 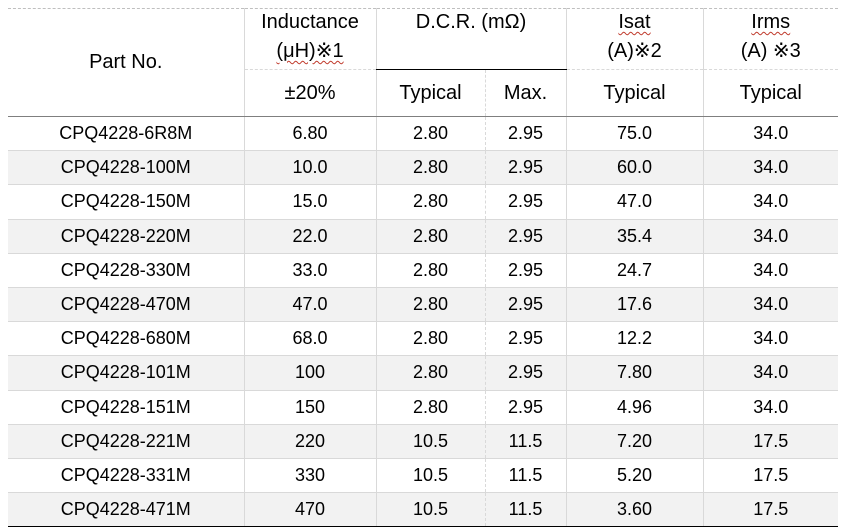 What do you see at coordinates (309, 93) in the screenshot?
I see `header-inductance-tolerance: ±20%` at bounding box center [309, 93].